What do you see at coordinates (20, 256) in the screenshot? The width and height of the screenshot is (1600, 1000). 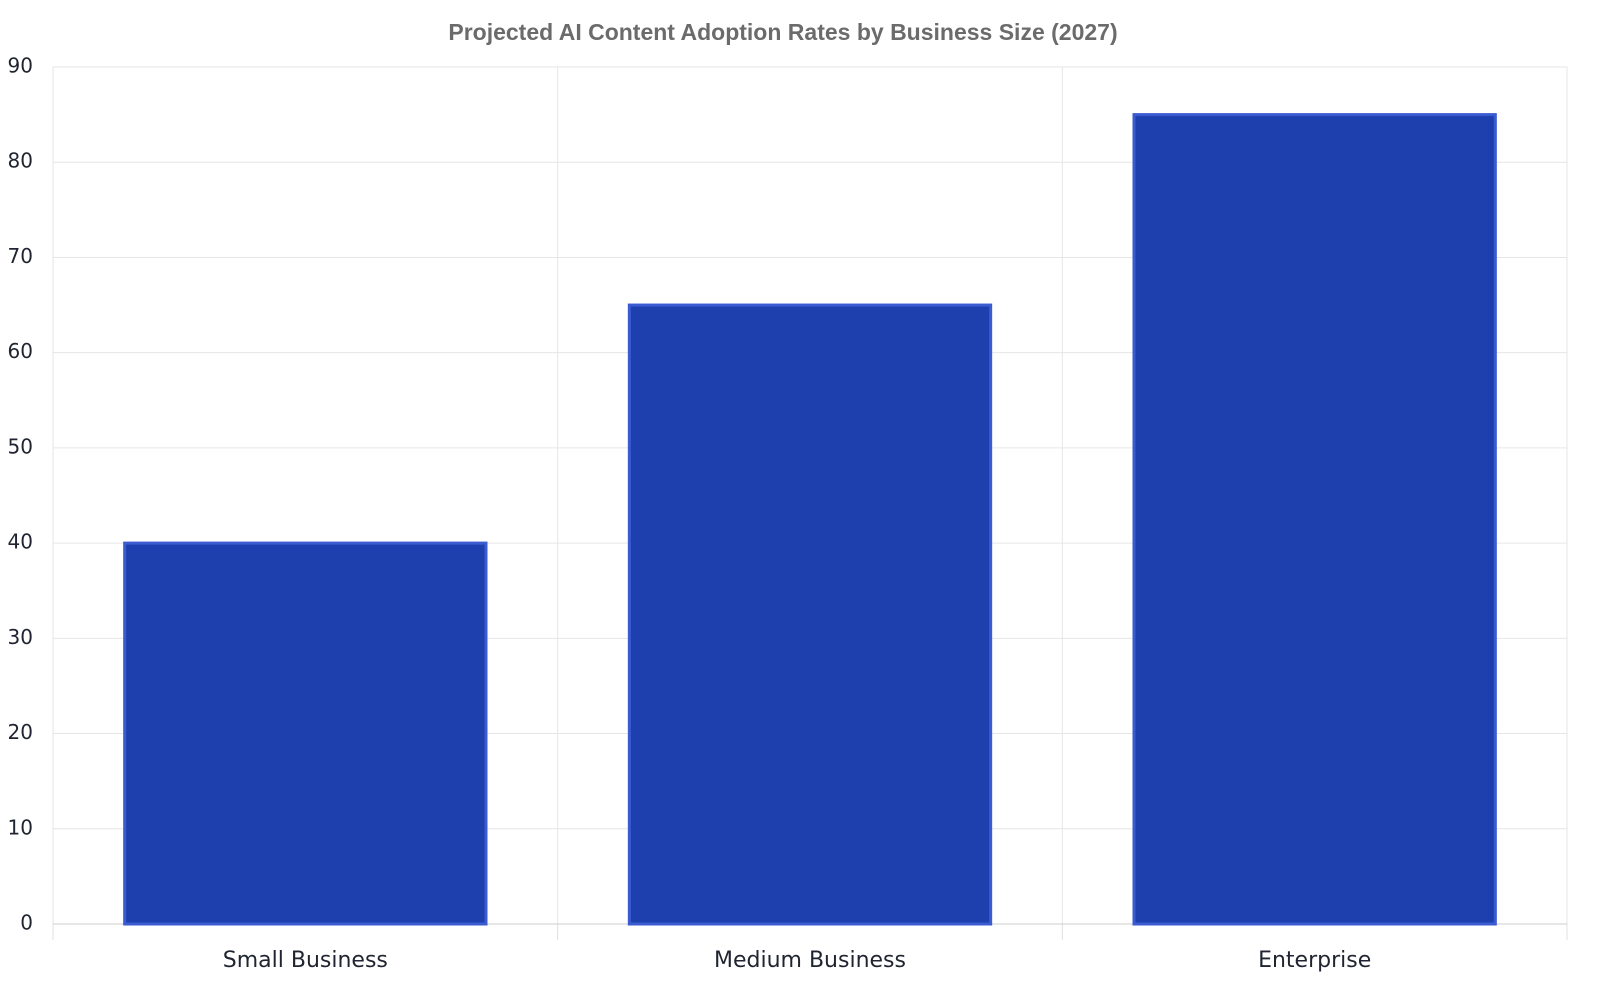 I see `y-tick-label: 70` at bounding box center [20, 256].